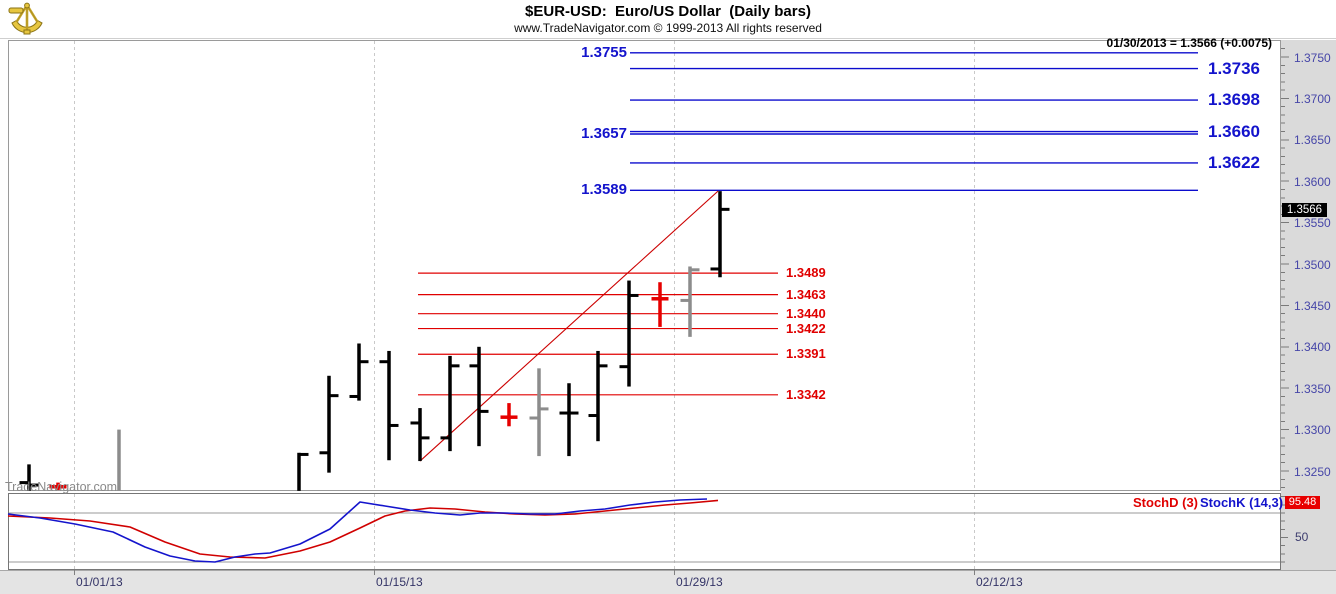 The image size is (1336, 594). Describe the element at coordinates (1308, 305) in the screenshot. I see `price-axis-strip` at that location.